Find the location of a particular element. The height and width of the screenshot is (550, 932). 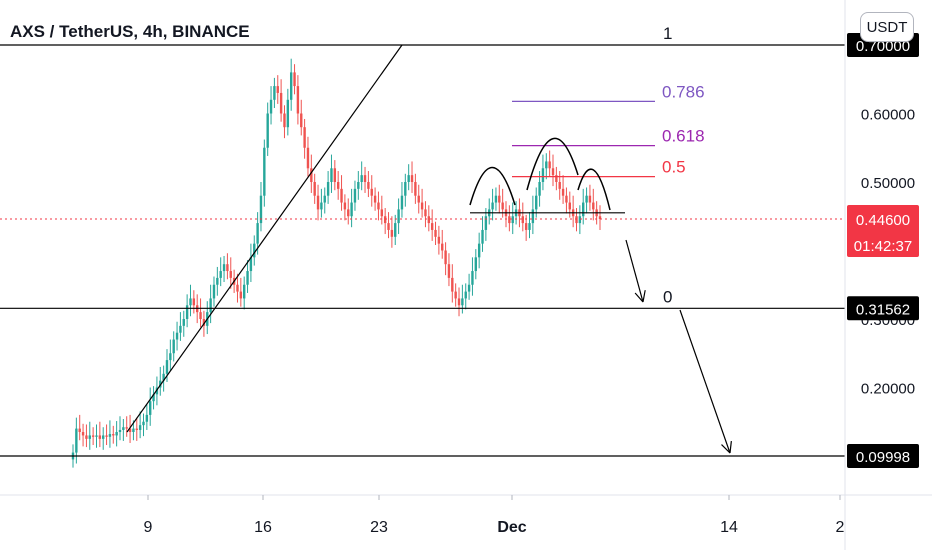

y-tick-label: 0.50000 is located at coordinates (888, 183).